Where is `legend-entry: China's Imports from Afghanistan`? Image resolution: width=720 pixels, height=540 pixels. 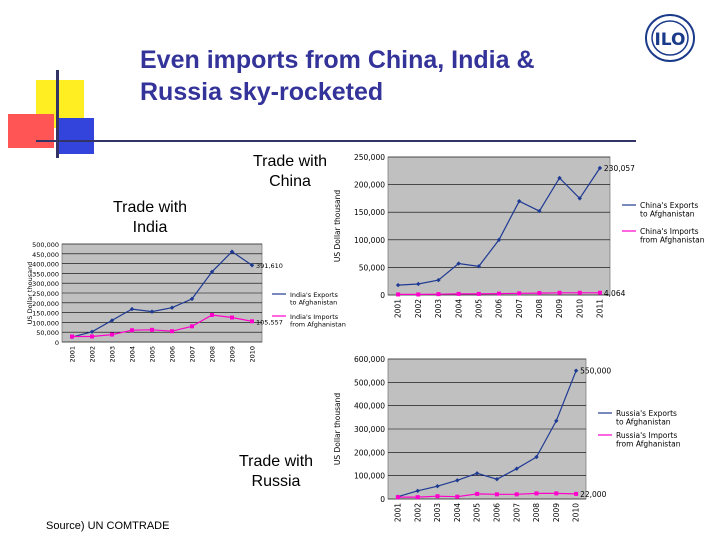 legend-entry: China's Imports from Afghanistan is located at coordinates (672, 236).